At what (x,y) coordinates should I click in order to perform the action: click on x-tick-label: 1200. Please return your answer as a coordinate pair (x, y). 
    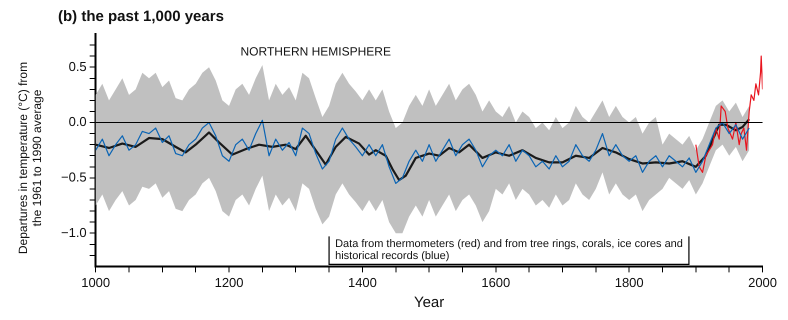
    Looking at the image, I should click on (229, 282).